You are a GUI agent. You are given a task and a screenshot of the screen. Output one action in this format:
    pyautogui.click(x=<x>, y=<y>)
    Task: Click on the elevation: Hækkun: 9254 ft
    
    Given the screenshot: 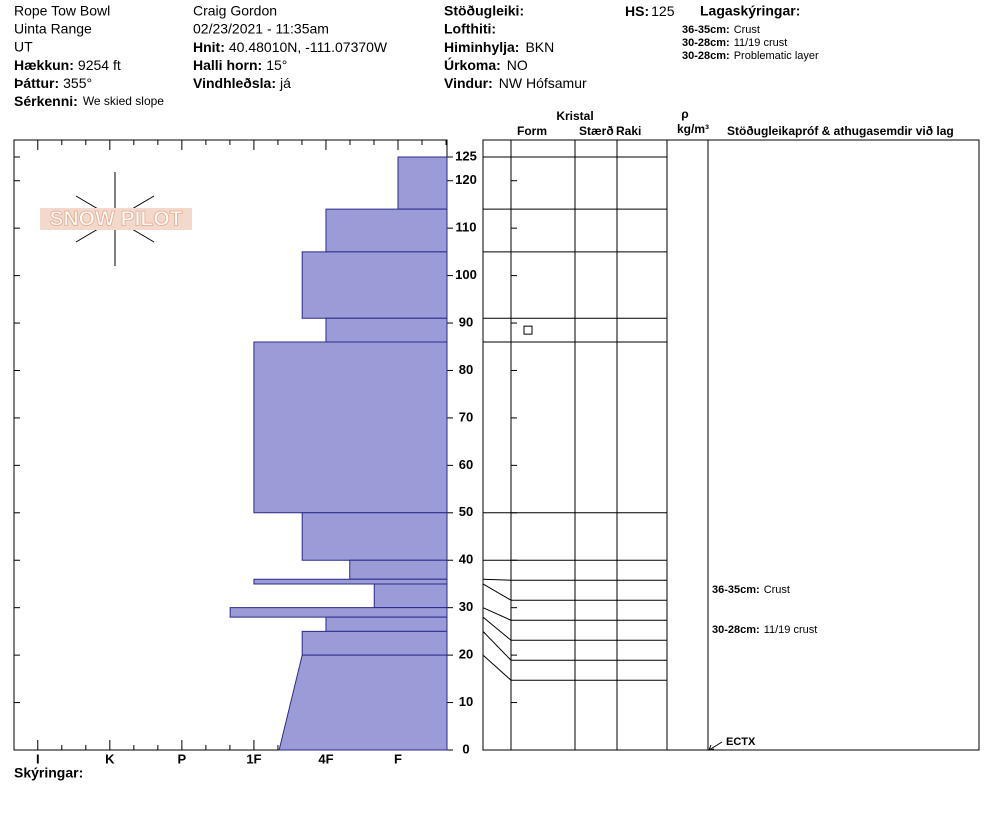 What is the action you would take?
    pyautogui.click(x=67, y=65)
    